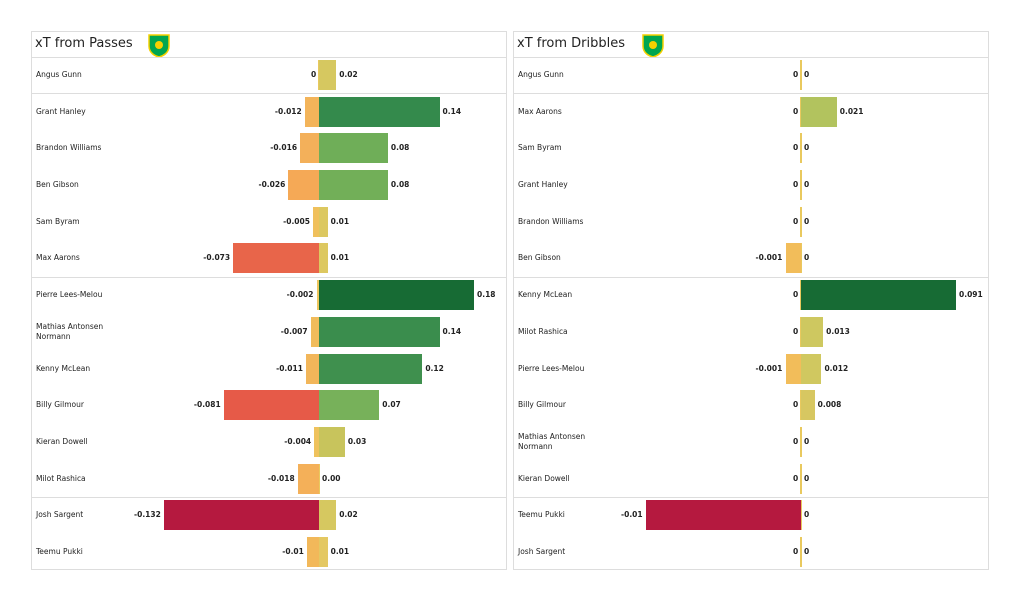 The image size is (1024, 602). Describe the element at coordinates (543, 331) in the screenshot. I see `player-name: Milot Rashica` at that location.